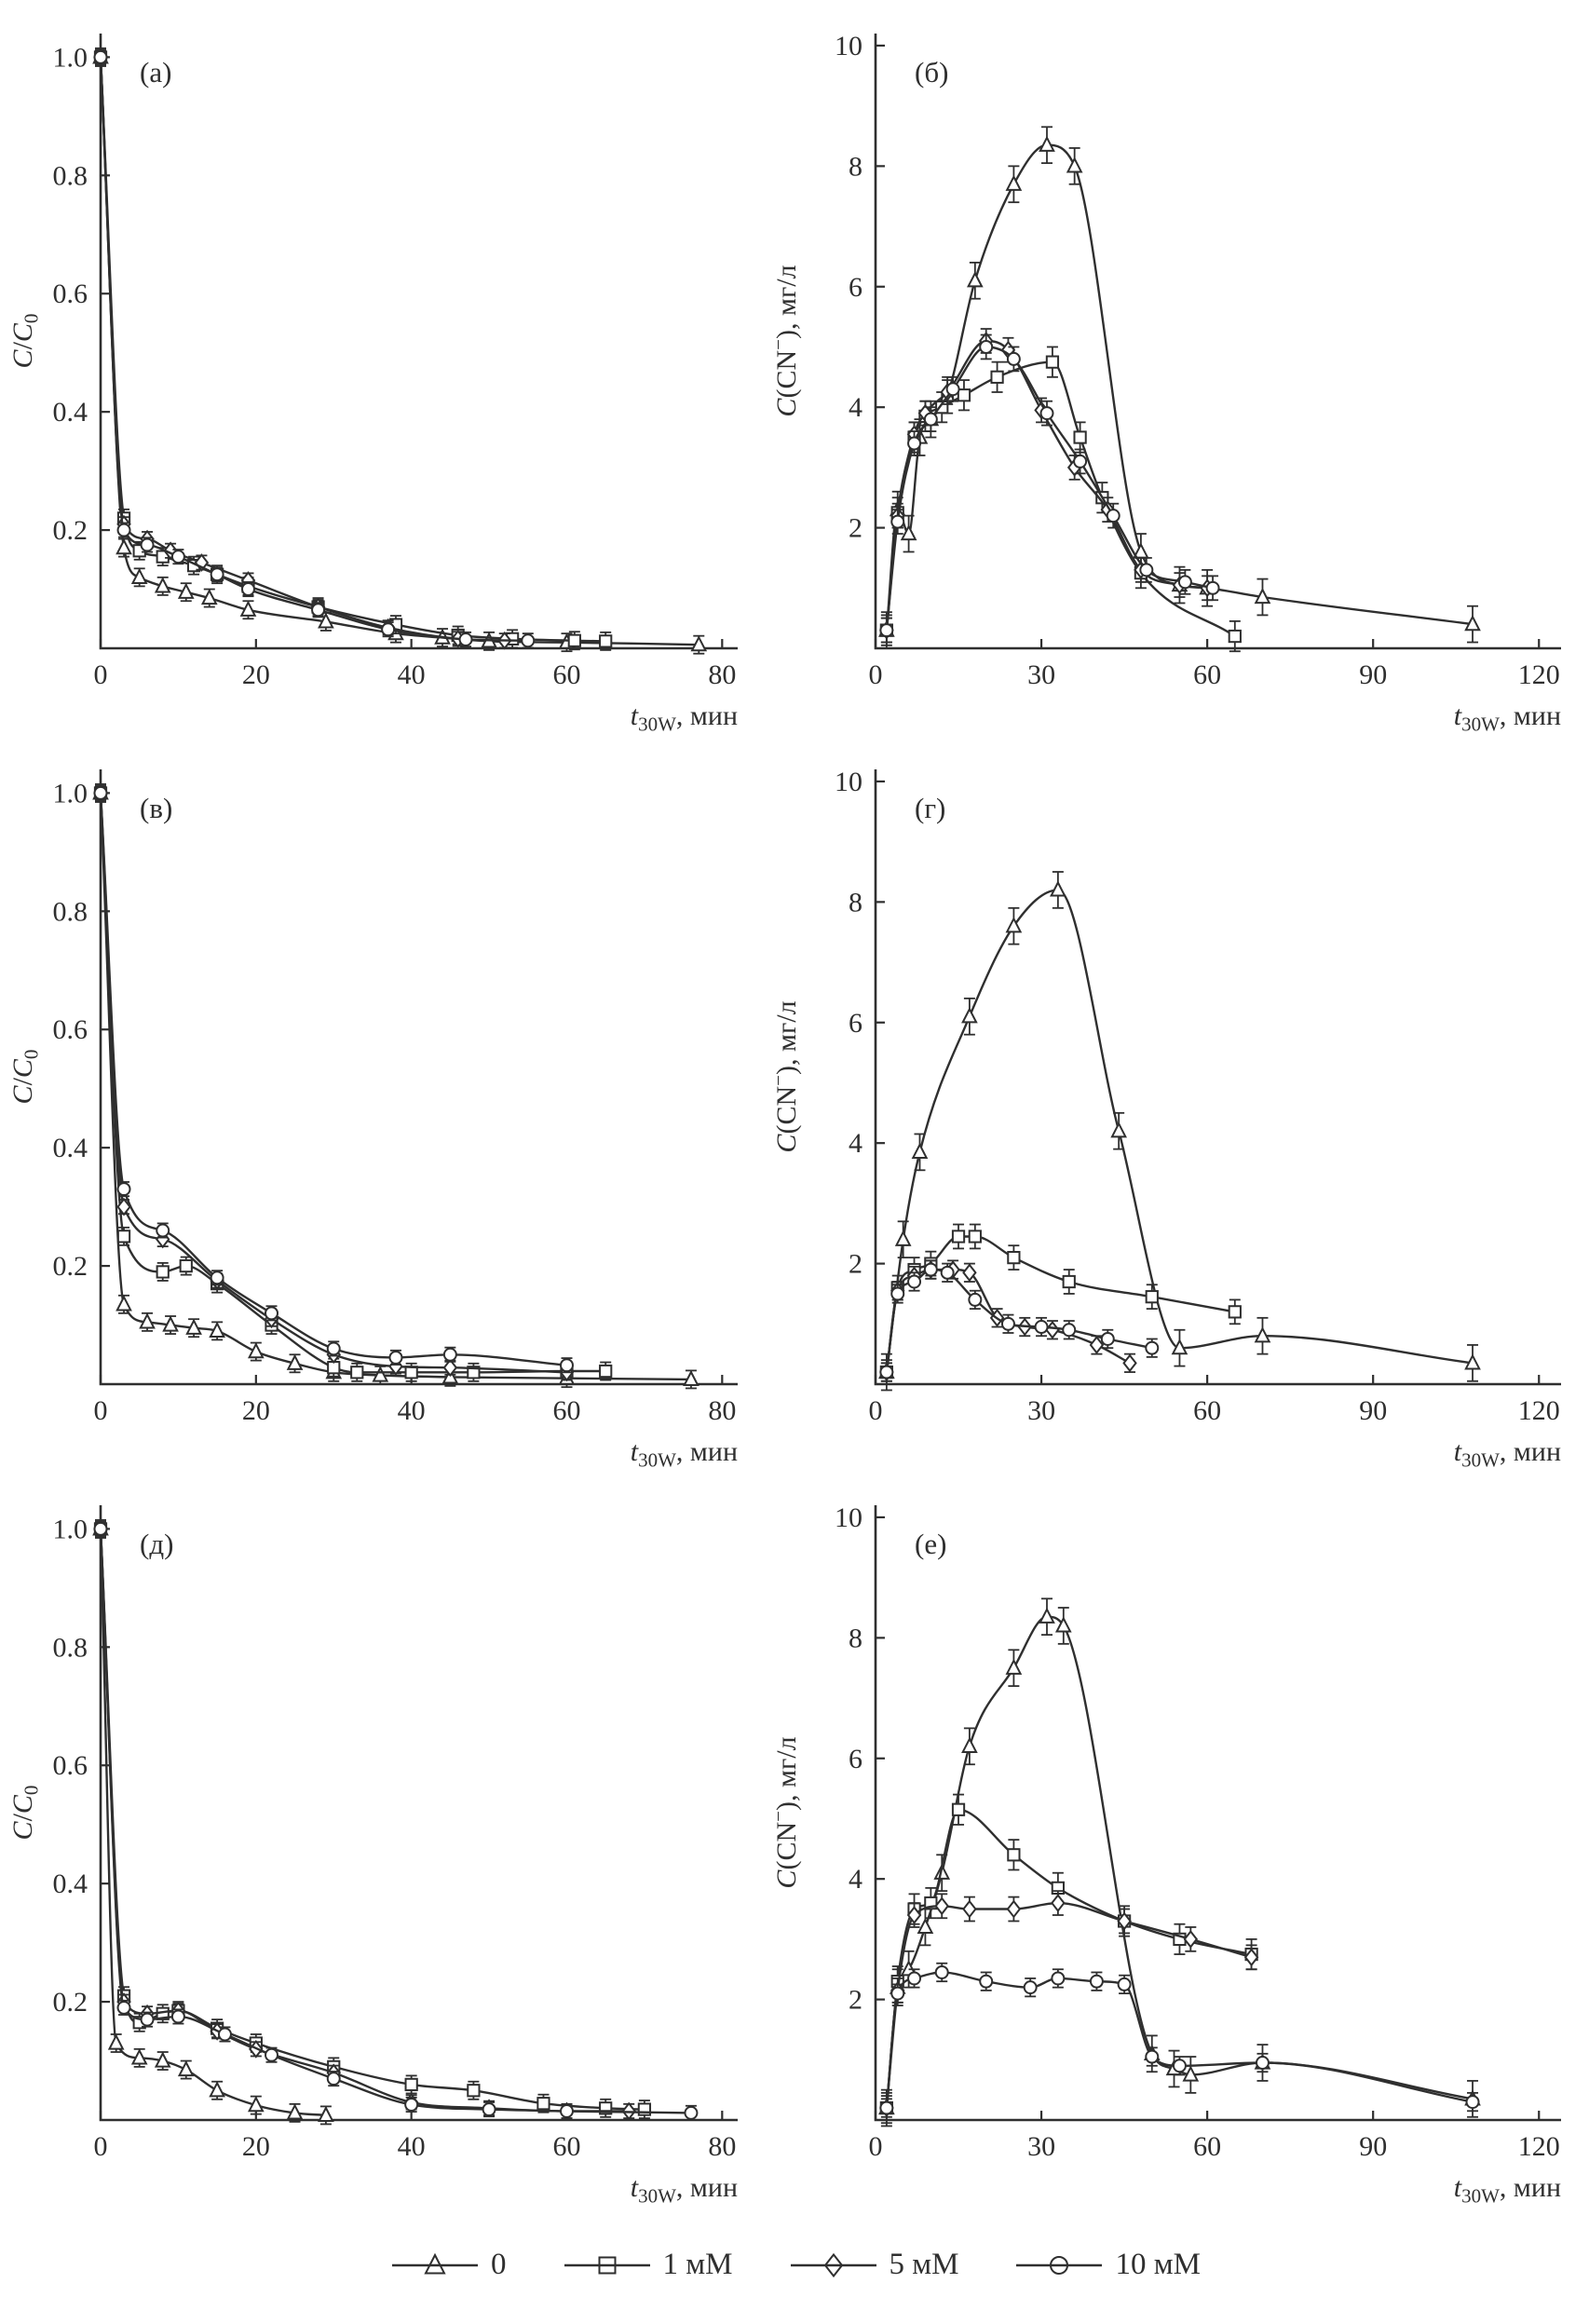  Describe the element at coordinates (499, 2264) in the screenshot. I see `legend-label: 0` at that location.